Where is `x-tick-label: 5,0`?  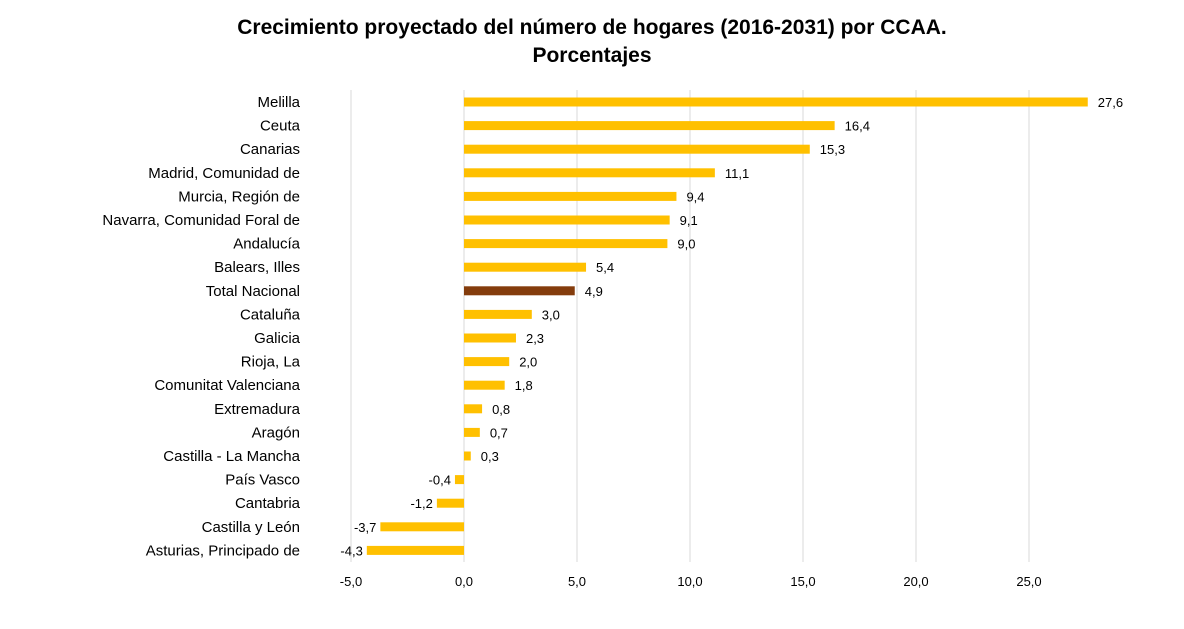 x-tick-label: 5,0 is located at coordinates (577, 581).